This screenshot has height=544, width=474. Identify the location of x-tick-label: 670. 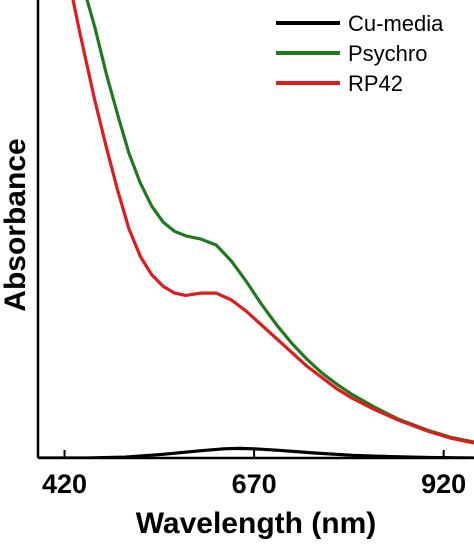
(254, 484).